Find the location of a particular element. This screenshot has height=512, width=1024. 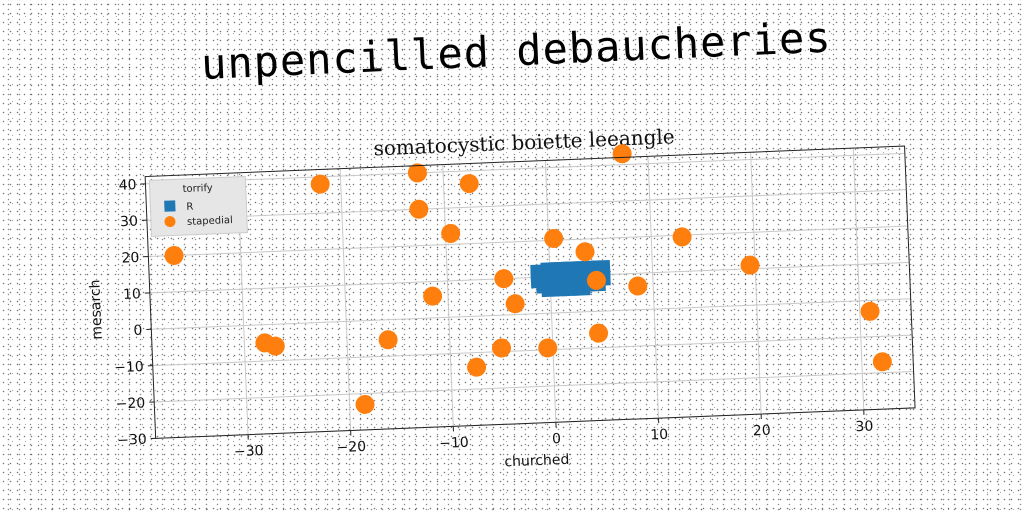

x-tick-label: 20 is located at coordinates (762, 431).